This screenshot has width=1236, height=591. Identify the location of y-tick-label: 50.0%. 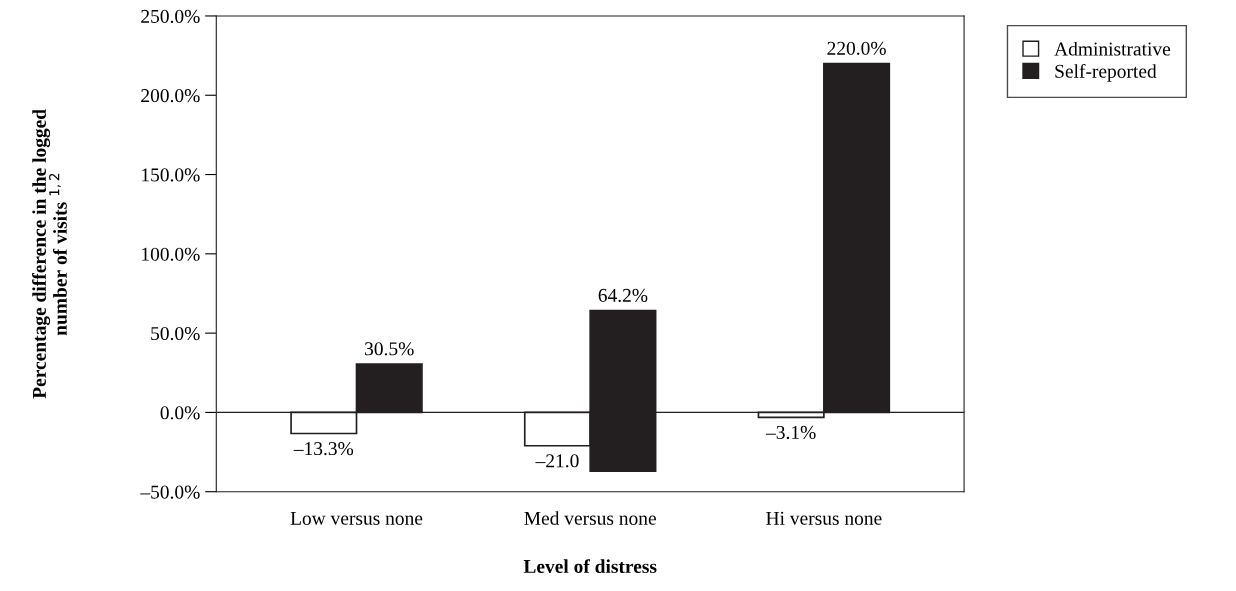
(175, 333).